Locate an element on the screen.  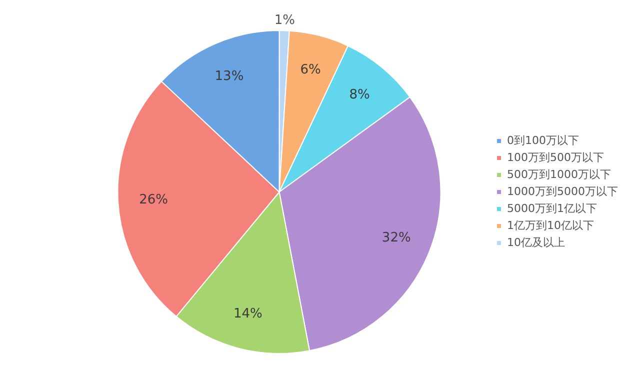
legend-label: 10亿及以上 is located at coordinates (536, 242).